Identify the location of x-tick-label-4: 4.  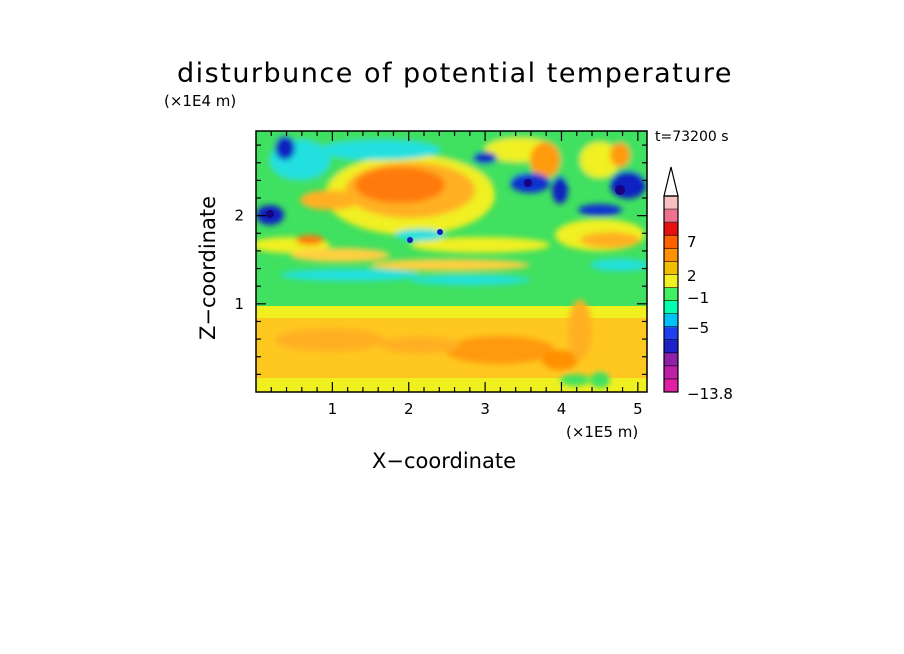
(562, 409).